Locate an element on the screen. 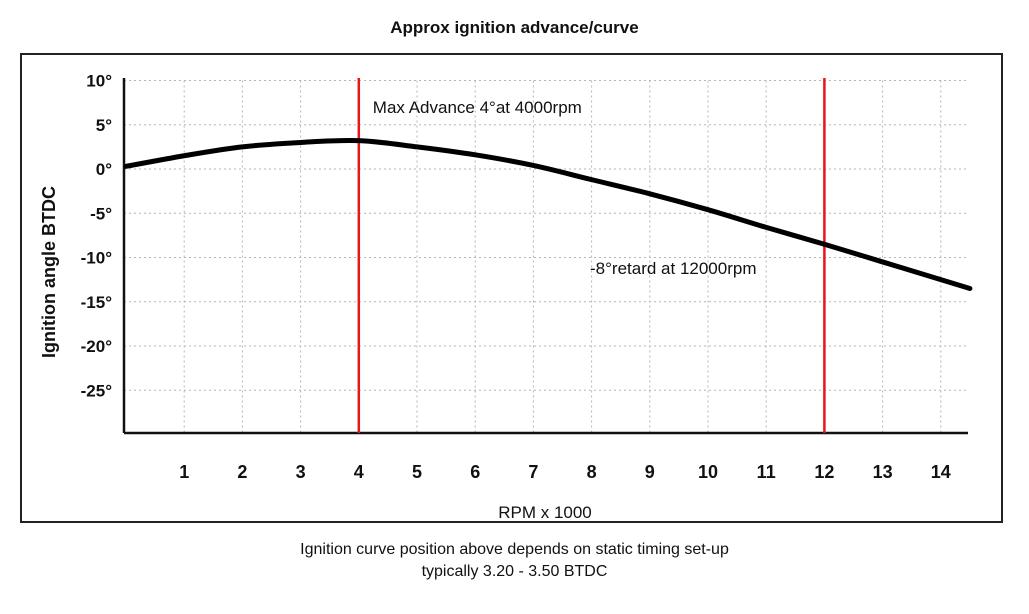 The height and width of the screenshot is (614, 1029). x-tick-label: 1 is located at coordinates (184, 472).